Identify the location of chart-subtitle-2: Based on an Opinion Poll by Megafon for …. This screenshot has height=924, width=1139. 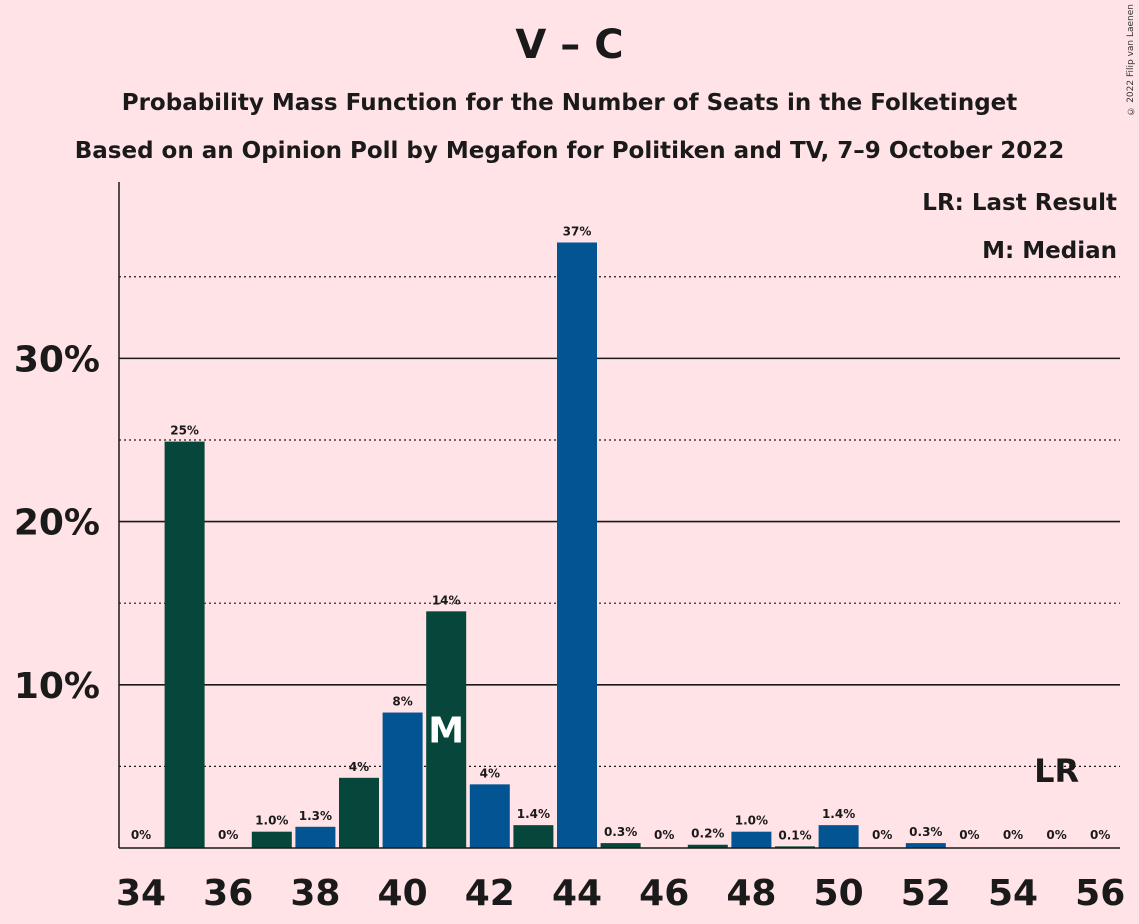
(569, 151).